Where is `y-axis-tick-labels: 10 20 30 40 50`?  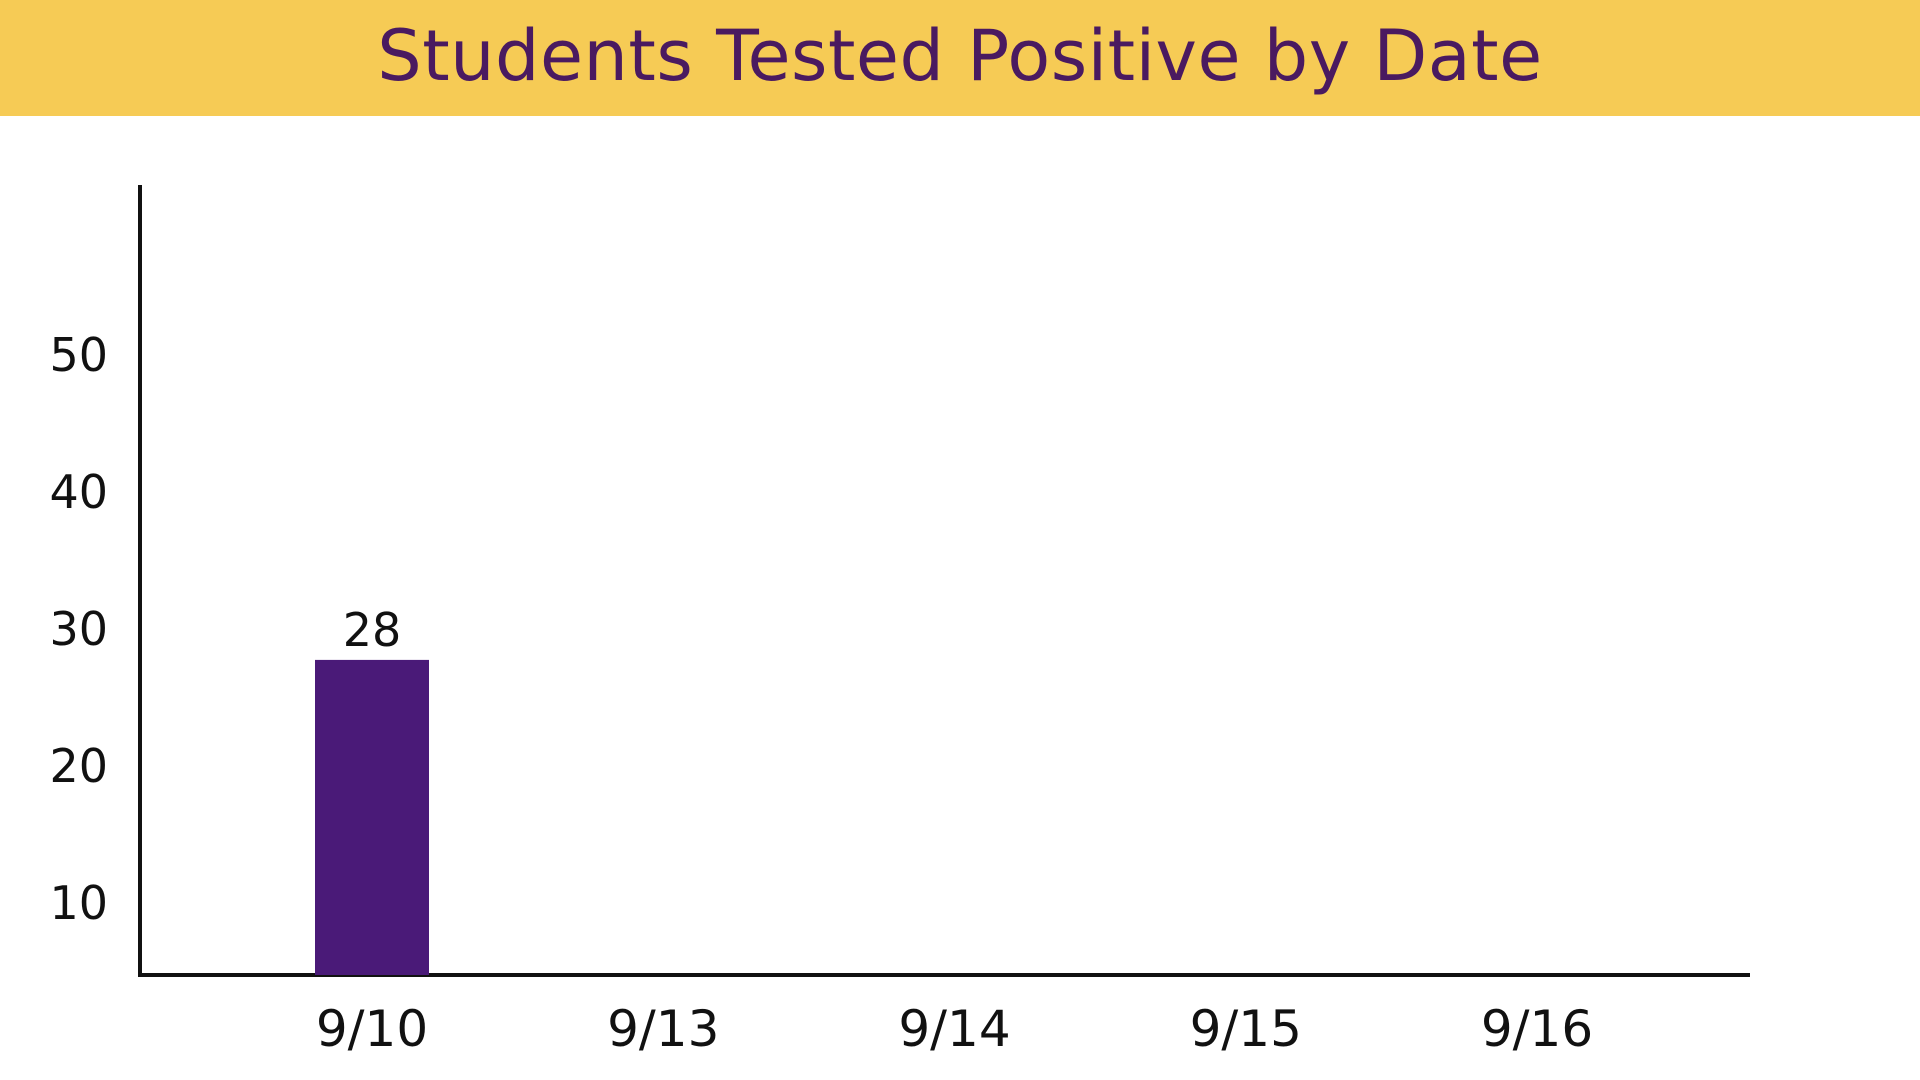 y-axis-tick-labels: 10 20 30 40 50 is located at coordinates (78, 629).